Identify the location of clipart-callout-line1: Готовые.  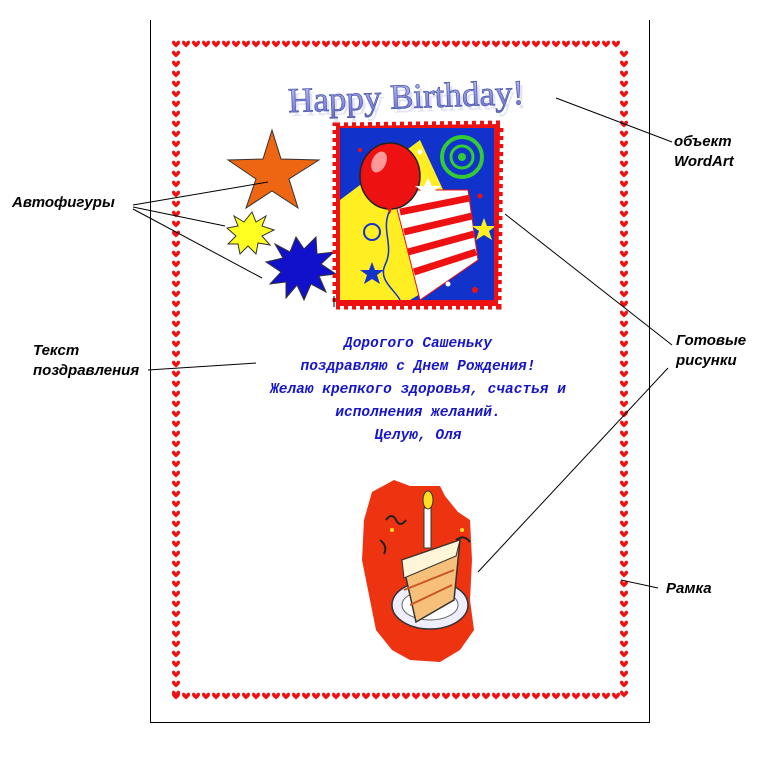
(711, 340).